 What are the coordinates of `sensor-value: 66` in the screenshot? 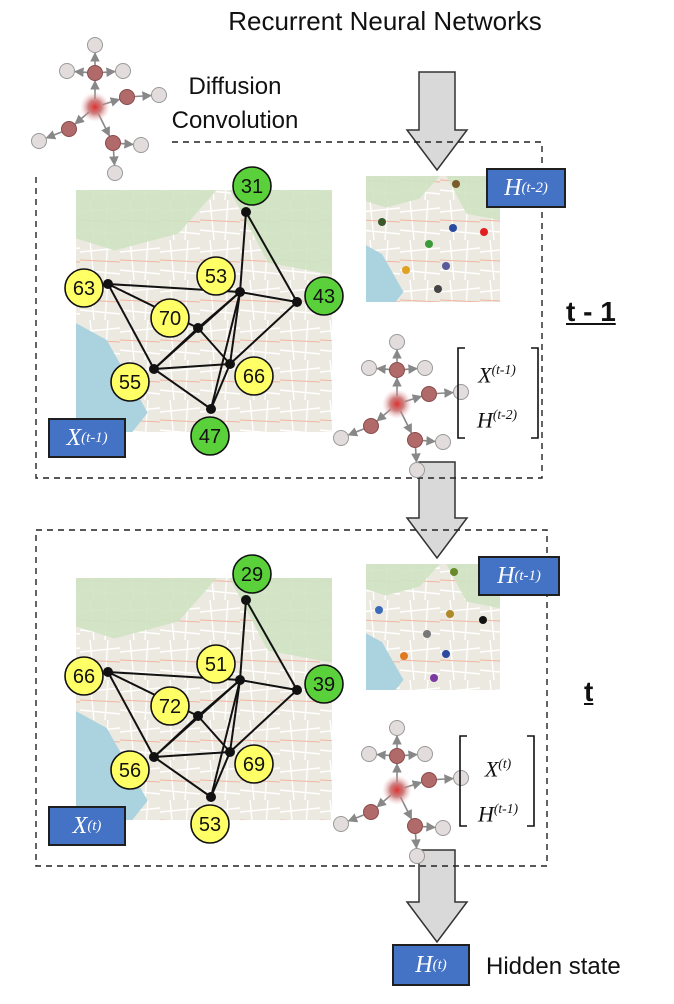 It's located at (84, 677).